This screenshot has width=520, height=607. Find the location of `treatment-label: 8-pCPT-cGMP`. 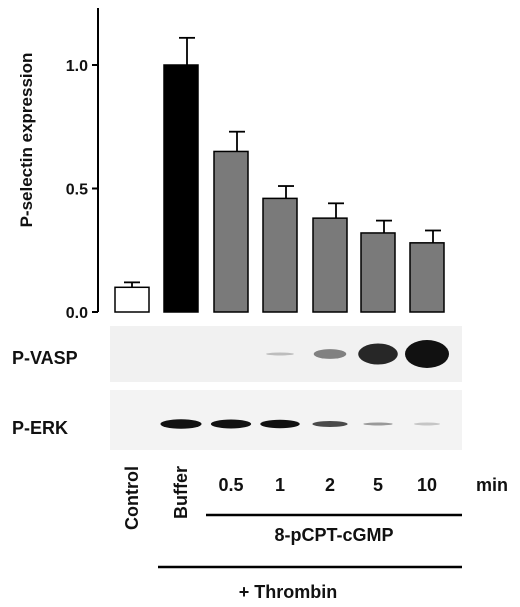

treatment-label: 8-pCPT-cGMP is located at coordinates (333, 535).